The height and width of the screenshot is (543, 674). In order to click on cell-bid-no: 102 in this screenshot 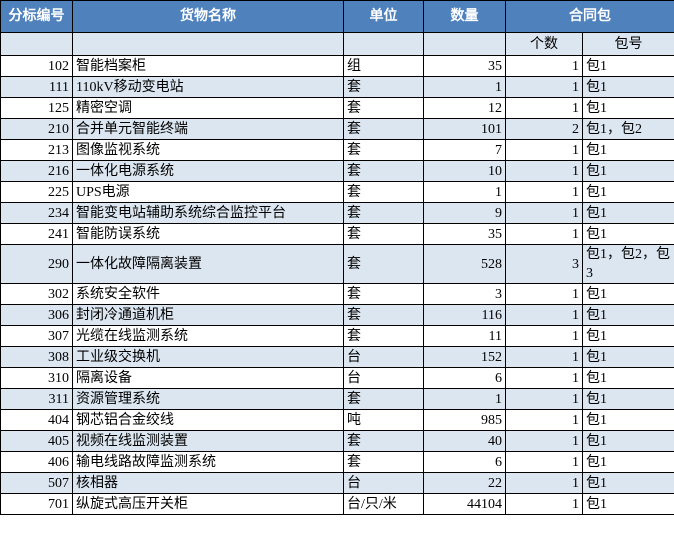, I will do `click(36, 66)`.